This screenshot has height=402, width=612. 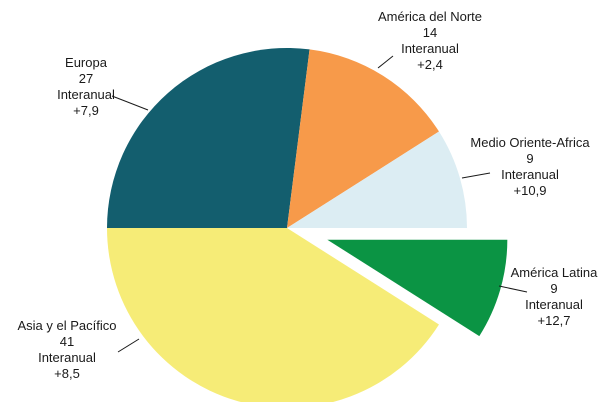 I want to click on slice-label: Europa 27 Interanual +7,9, so click(x=86, y=86).